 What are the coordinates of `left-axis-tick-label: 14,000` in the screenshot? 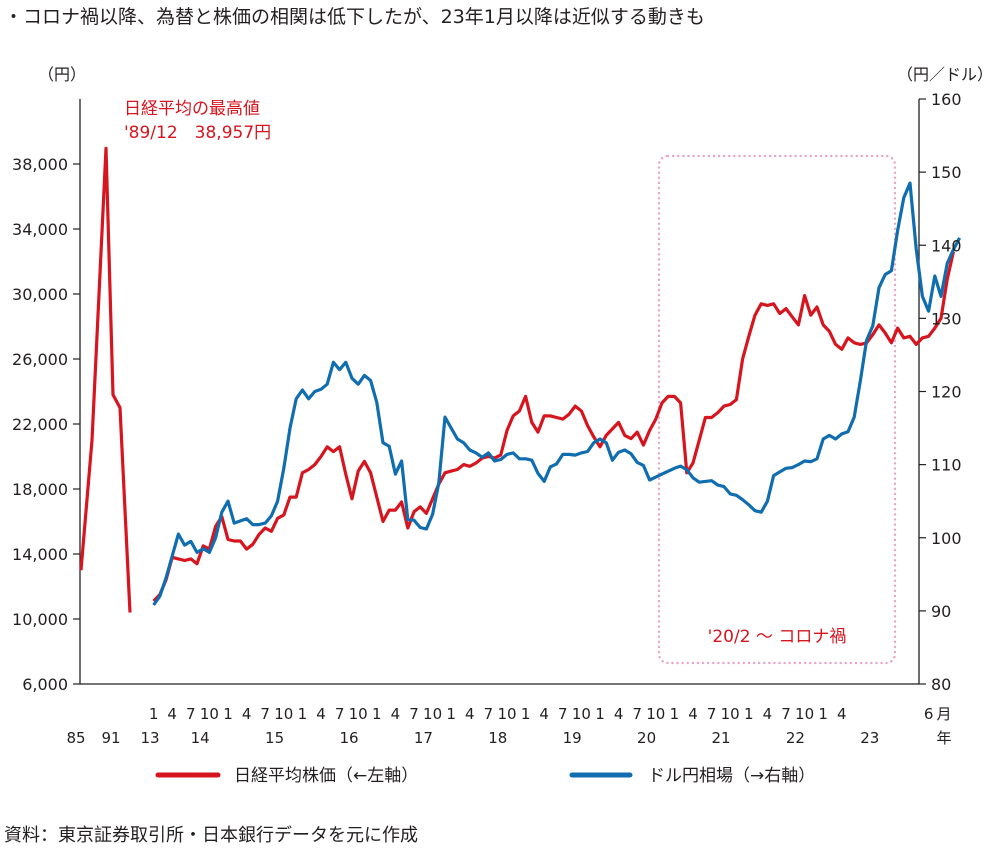 It's located at (40, 554).